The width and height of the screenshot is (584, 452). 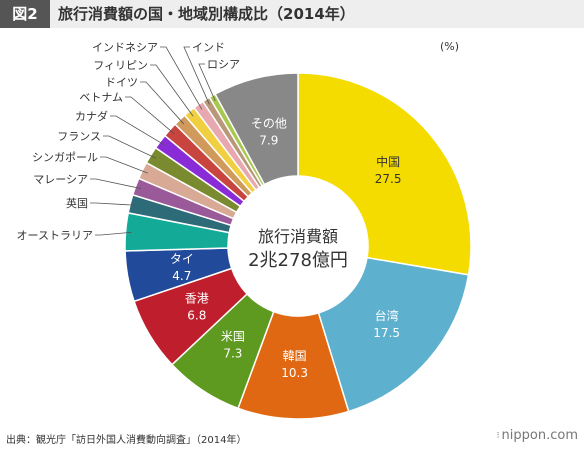 What do you see at coordinates (79, 136) in the screenshot?
I see `slice-label: フランス` at bounding box center [79, 136].